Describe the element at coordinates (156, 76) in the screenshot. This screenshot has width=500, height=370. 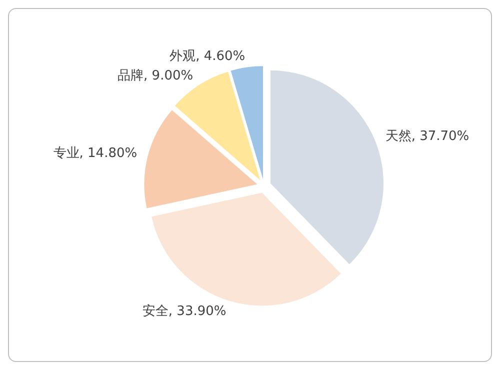
I see `slice-label: 品牌, 9.00%` at that location.